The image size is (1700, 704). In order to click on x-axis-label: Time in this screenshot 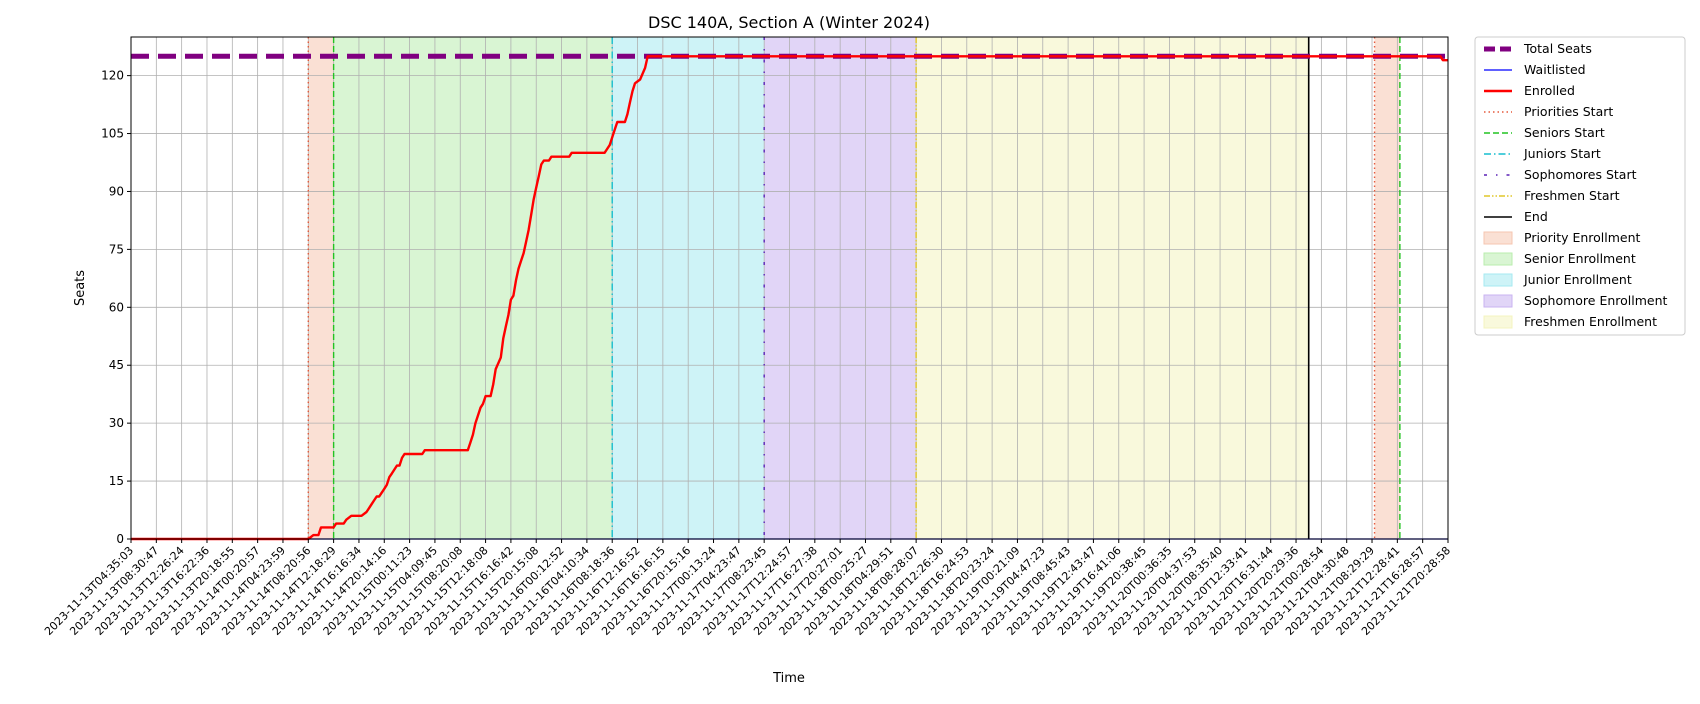, I will do `click(788, 678)`.